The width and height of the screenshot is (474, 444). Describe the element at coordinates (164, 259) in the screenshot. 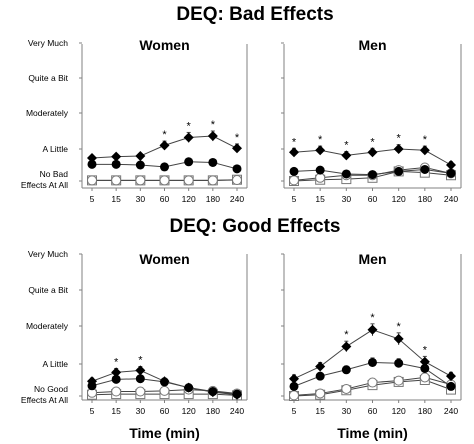

I see `chart-title: Women` at that location.